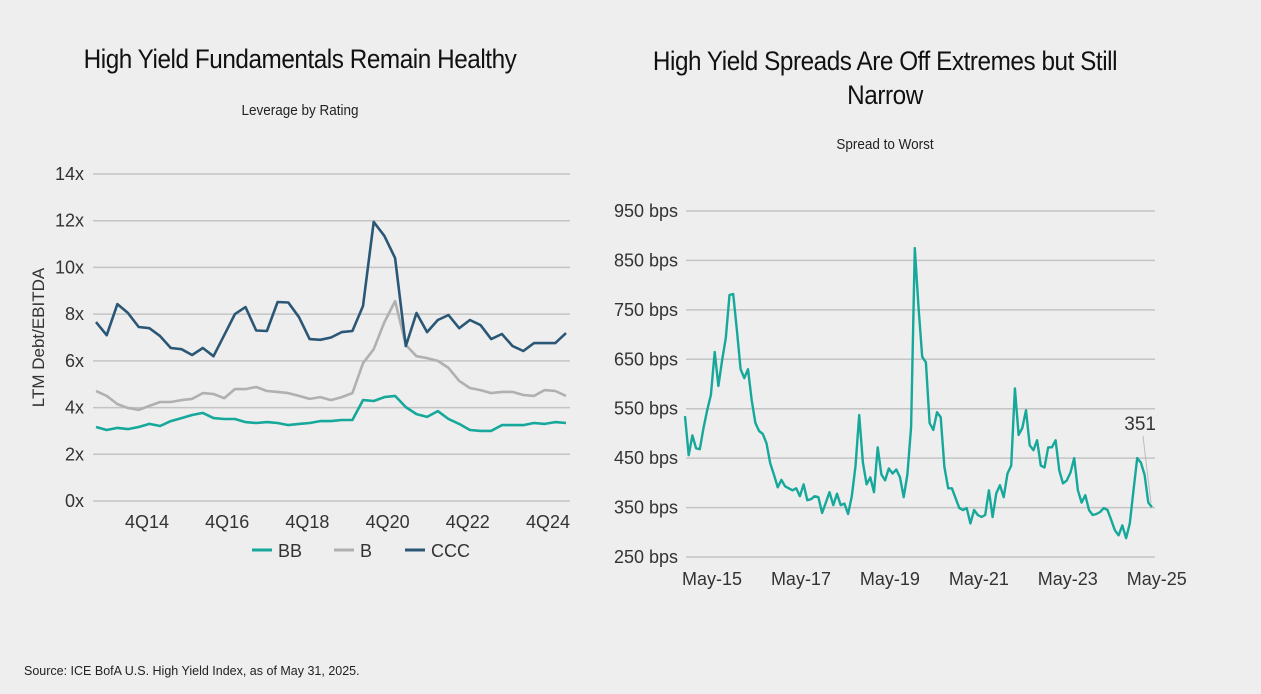 The height and width of the screenshot is (694, 1261). What do you see at coordinates (885, 144) in the screenshot?
I see `right-chart-subtitle: Spread to Worst` at bounding box center [885, 144].